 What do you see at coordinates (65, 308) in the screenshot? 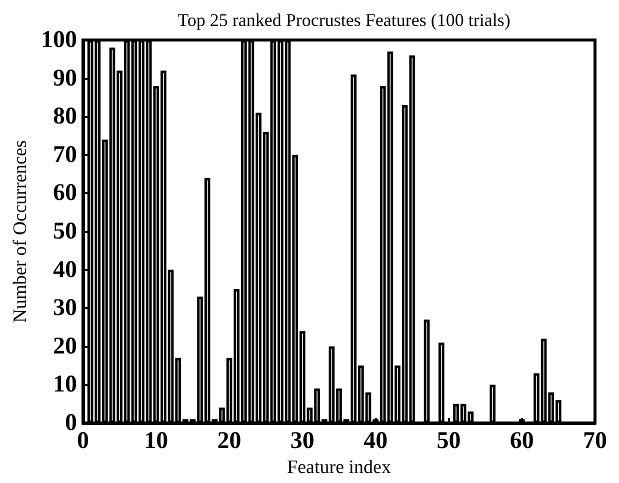
I see `y-tick-label: 30` at bounding box center [65, 308].